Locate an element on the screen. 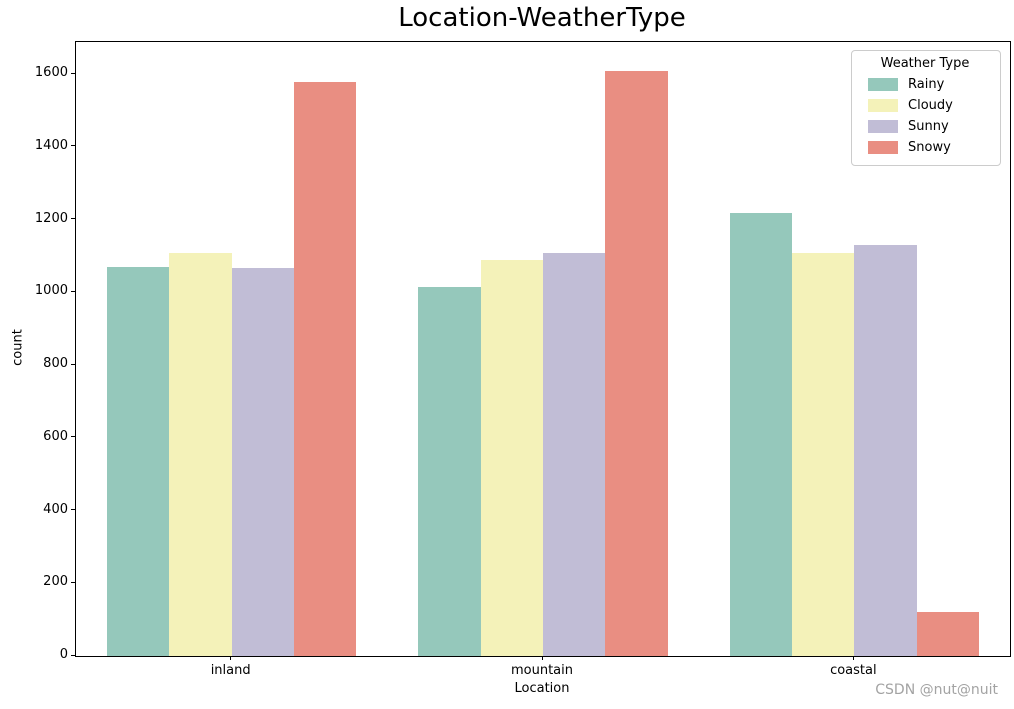  y-tick-label: 1600 is located at coordinates (51, 72).